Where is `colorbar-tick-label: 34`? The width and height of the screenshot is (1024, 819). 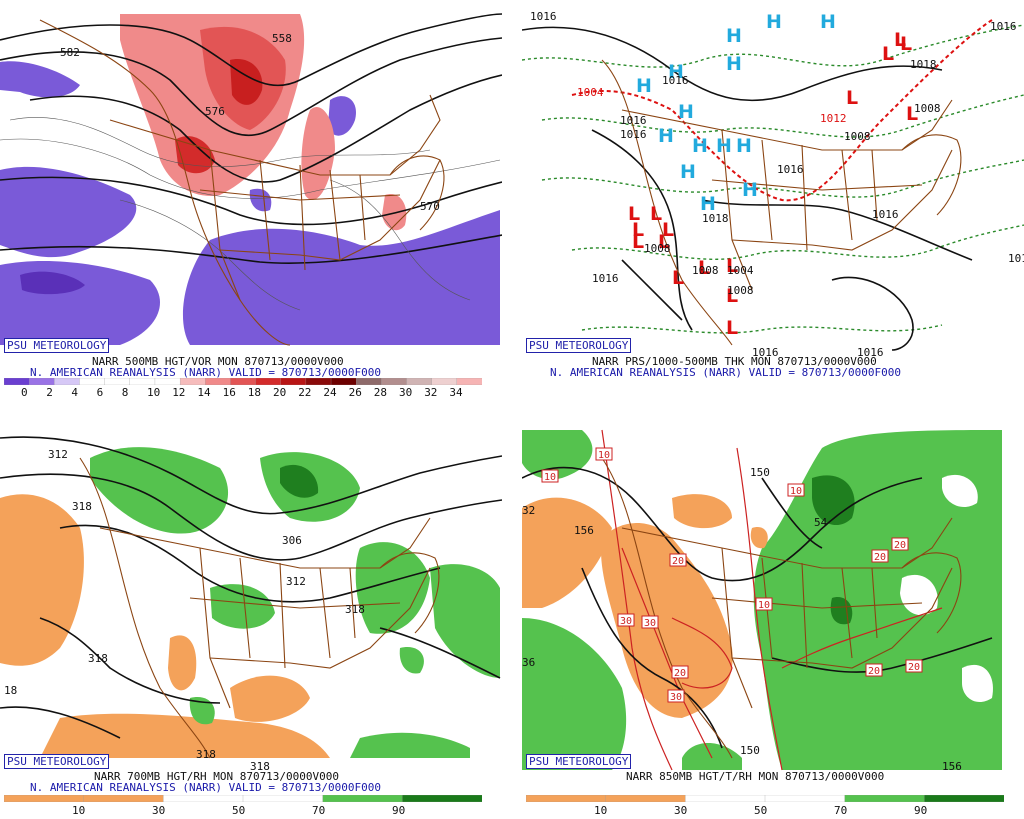 colorbar-tick-label: 34 is located at coordinates (456, 392).